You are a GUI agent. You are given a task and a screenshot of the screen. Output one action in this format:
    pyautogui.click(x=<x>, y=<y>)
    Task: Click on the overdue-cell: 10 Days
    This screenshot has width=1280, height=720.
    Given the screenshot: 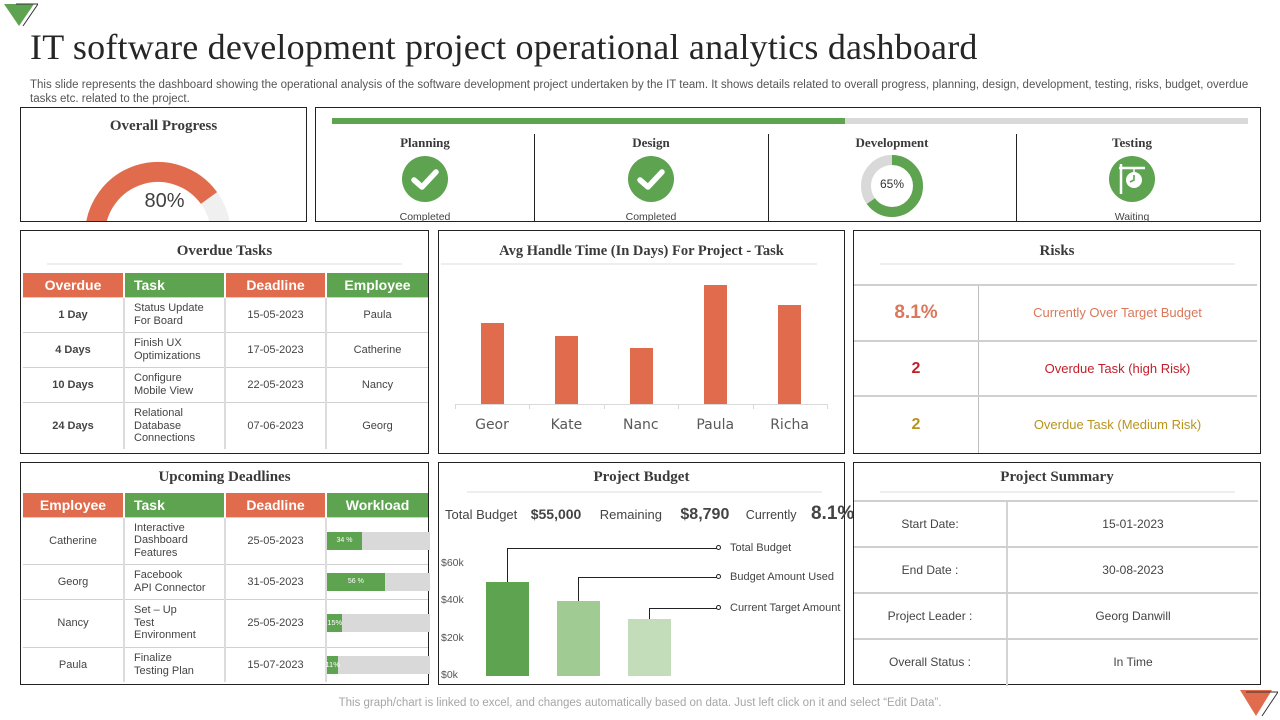 What is the action you would take?
    pyautogui.click(x=73, y=384)
    